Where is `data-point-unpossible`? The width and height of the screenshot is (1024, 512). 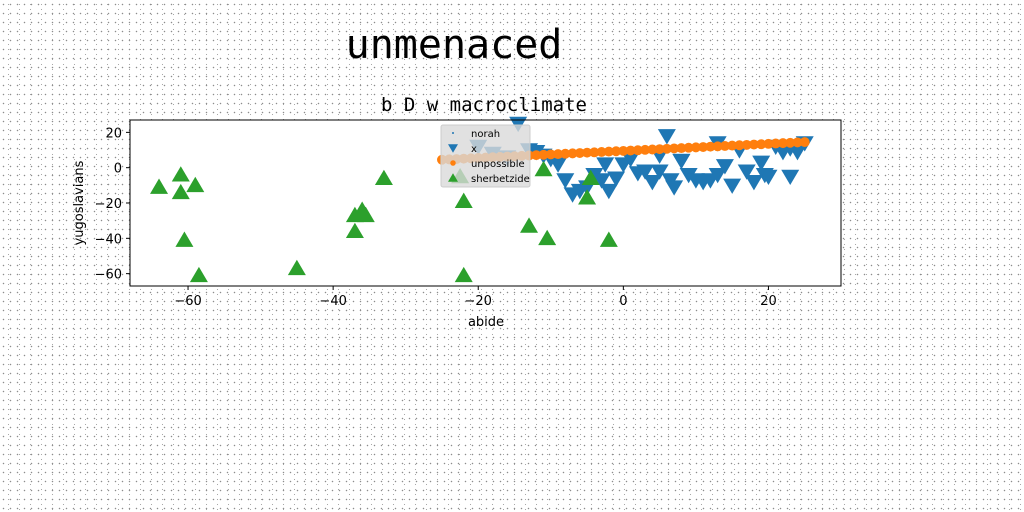 data-point-unpossible is located at coordinates (805, 142).